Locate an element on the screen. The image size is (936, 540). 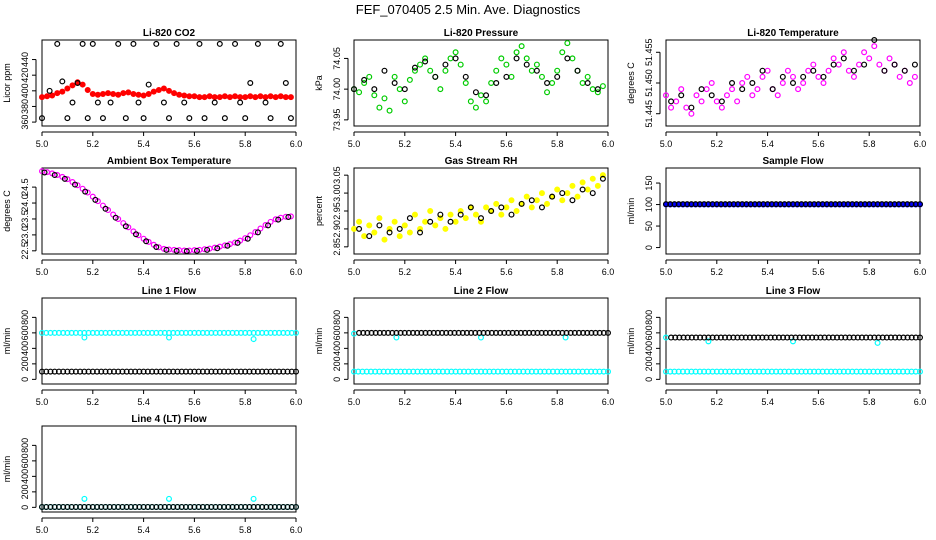
y-axis-label: degrees C is located at coordinates (631, 83).